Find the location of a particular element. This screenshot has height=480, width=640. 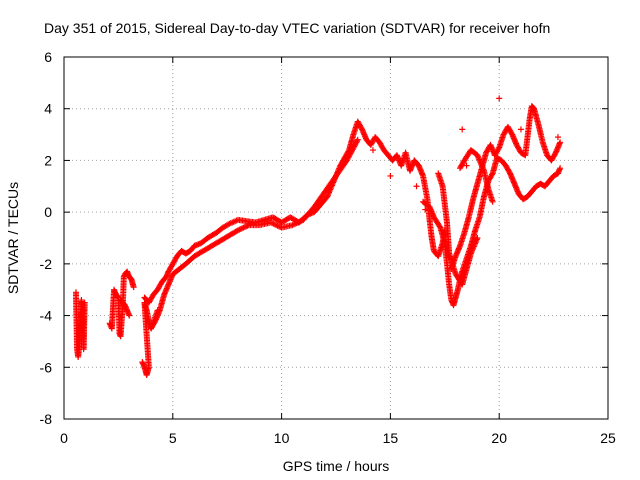

y-axis-label: SDTVAR / TECUs is located at coordinates (13, 238).